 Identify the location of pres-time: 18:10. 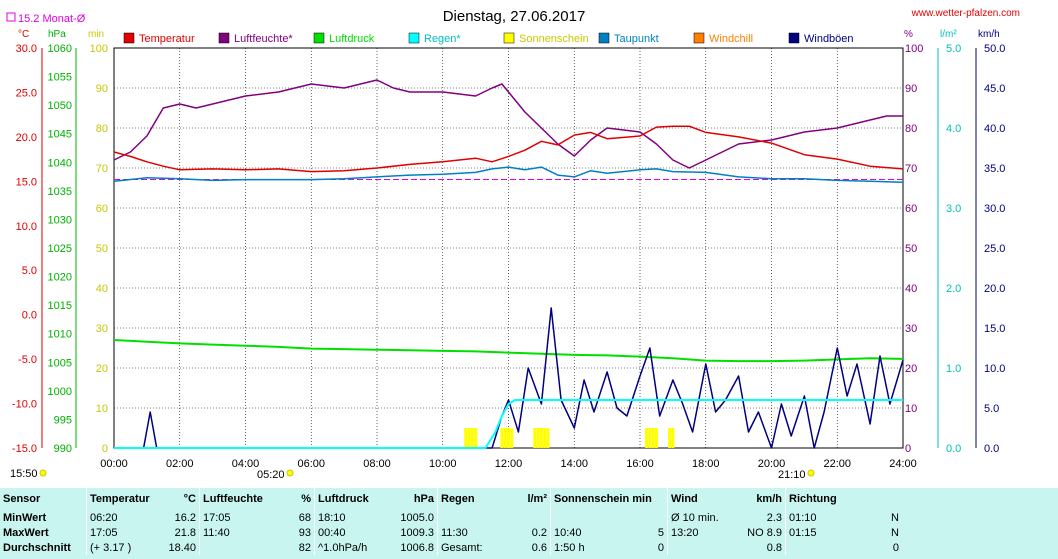
(353, 517).